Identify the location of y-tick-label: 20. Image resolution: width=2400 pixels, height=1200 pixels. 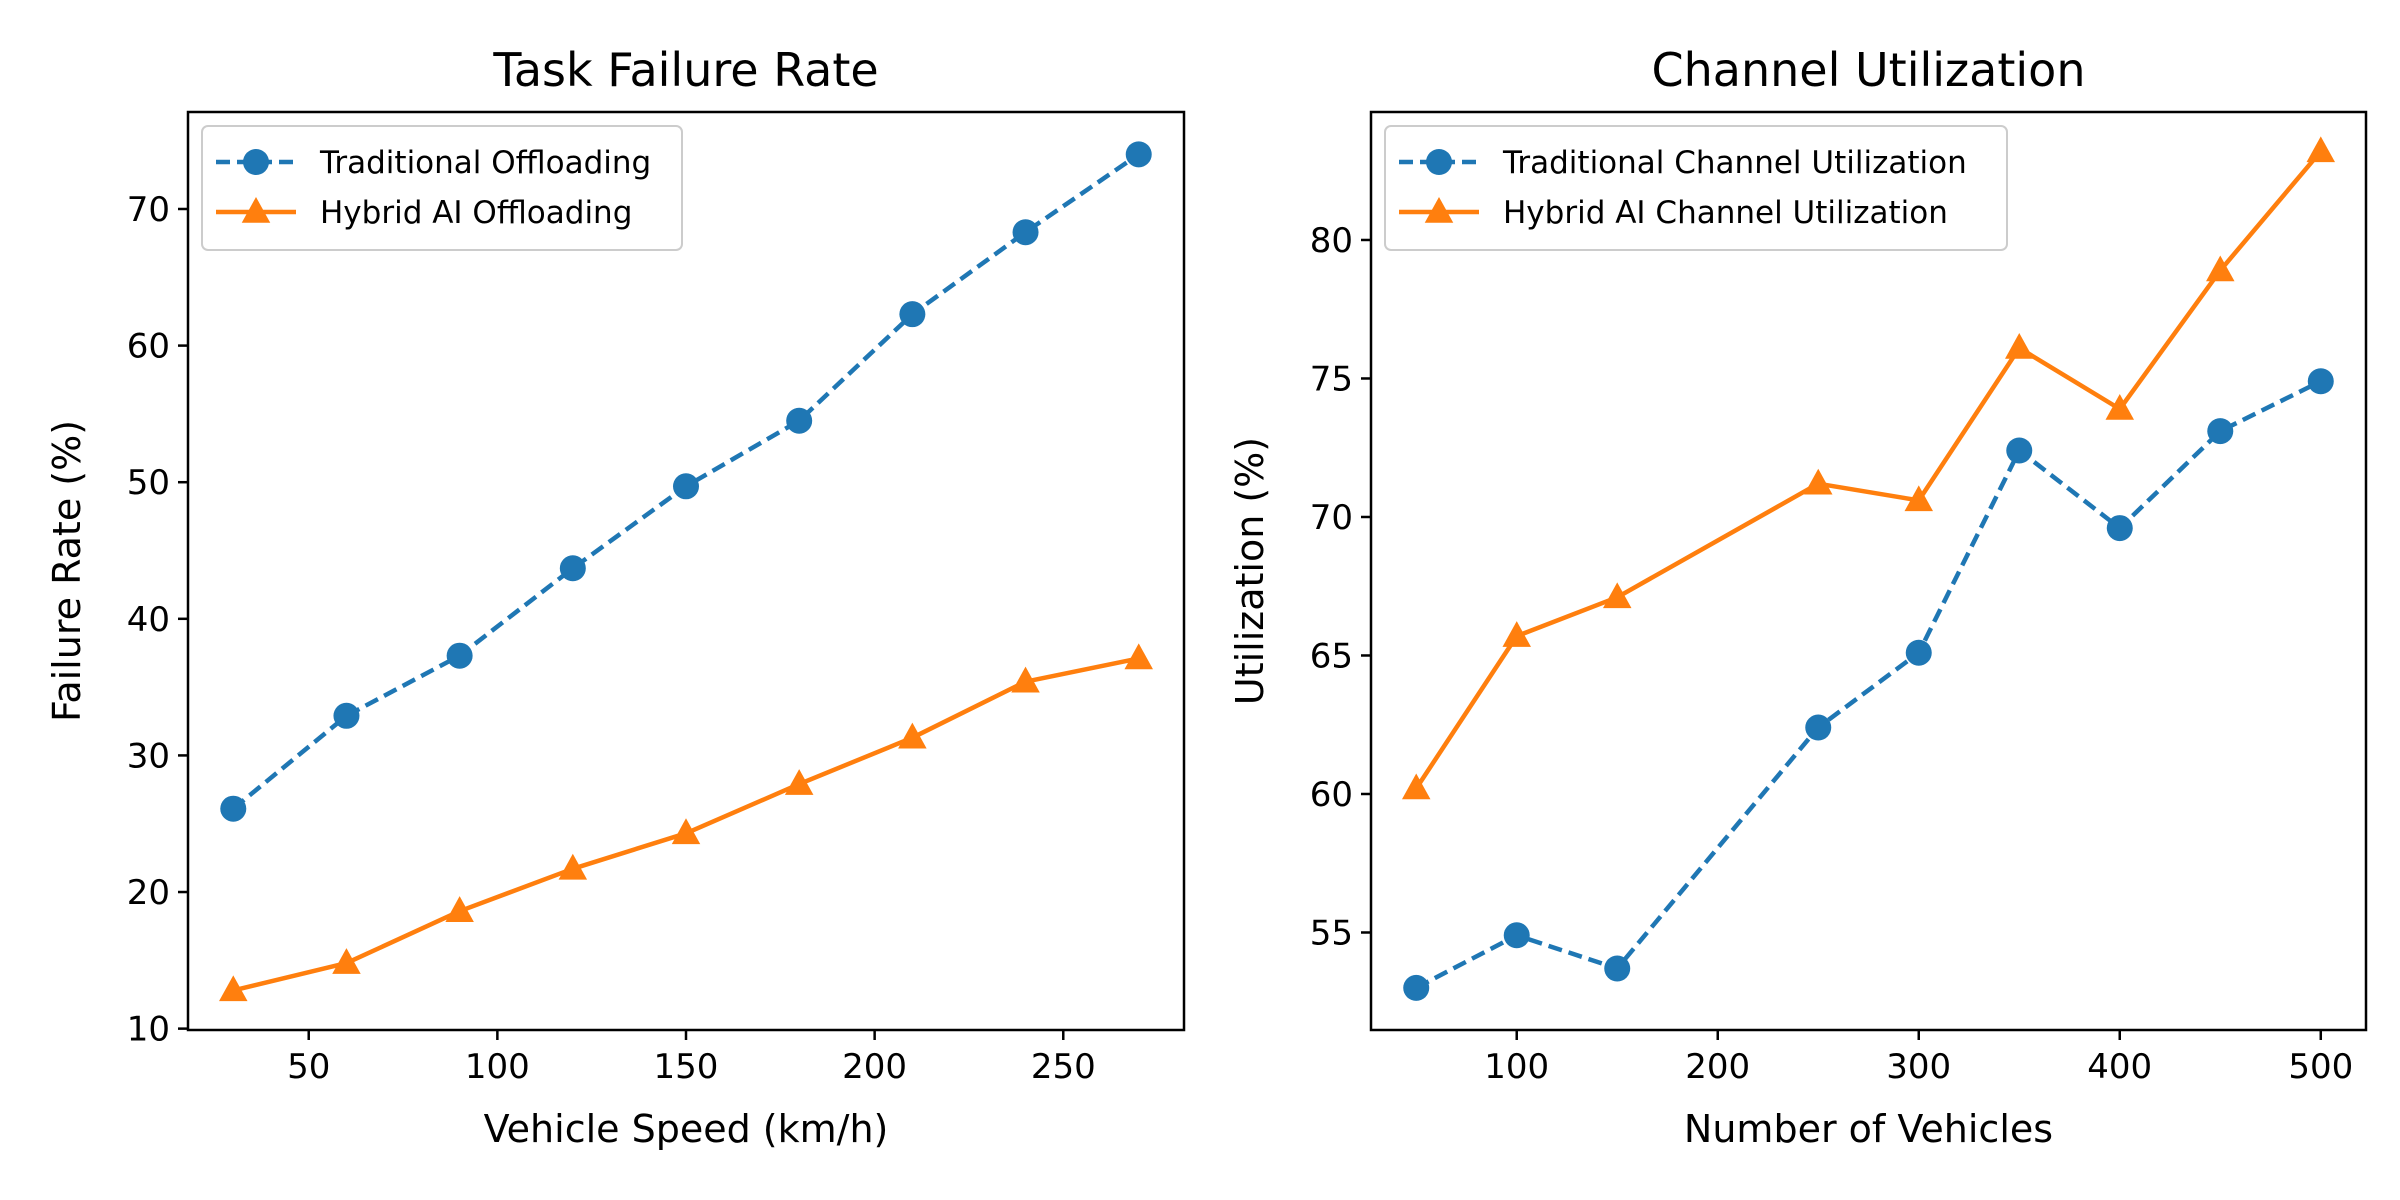
(148, 893).